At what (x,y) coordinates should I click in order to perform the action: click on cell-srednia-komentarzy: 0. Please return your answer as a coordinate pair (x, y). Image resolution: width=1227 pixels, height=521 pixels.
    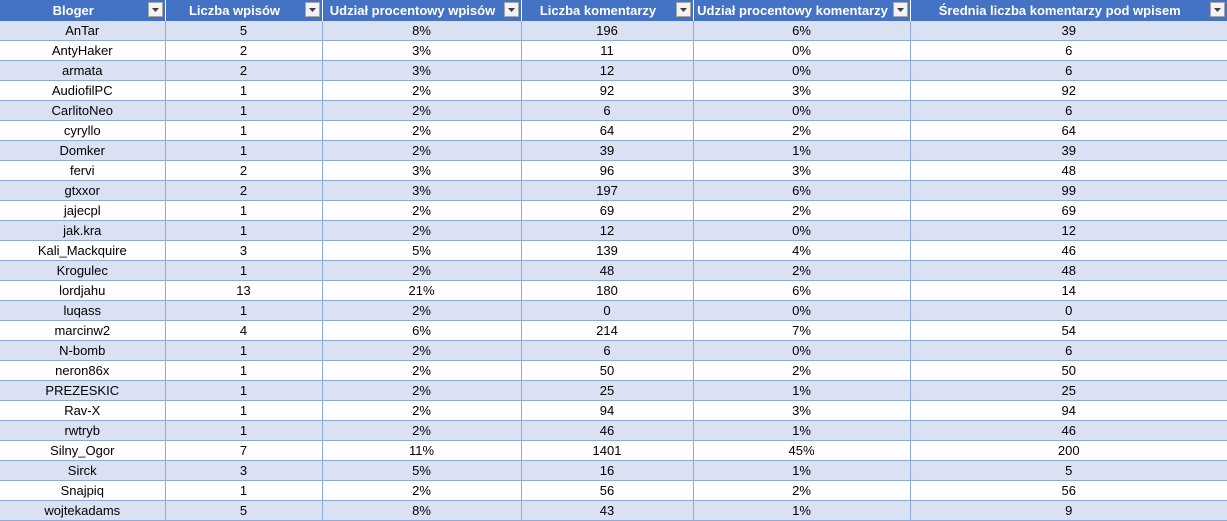
    Looking at the image, I should click on (1068, 310).